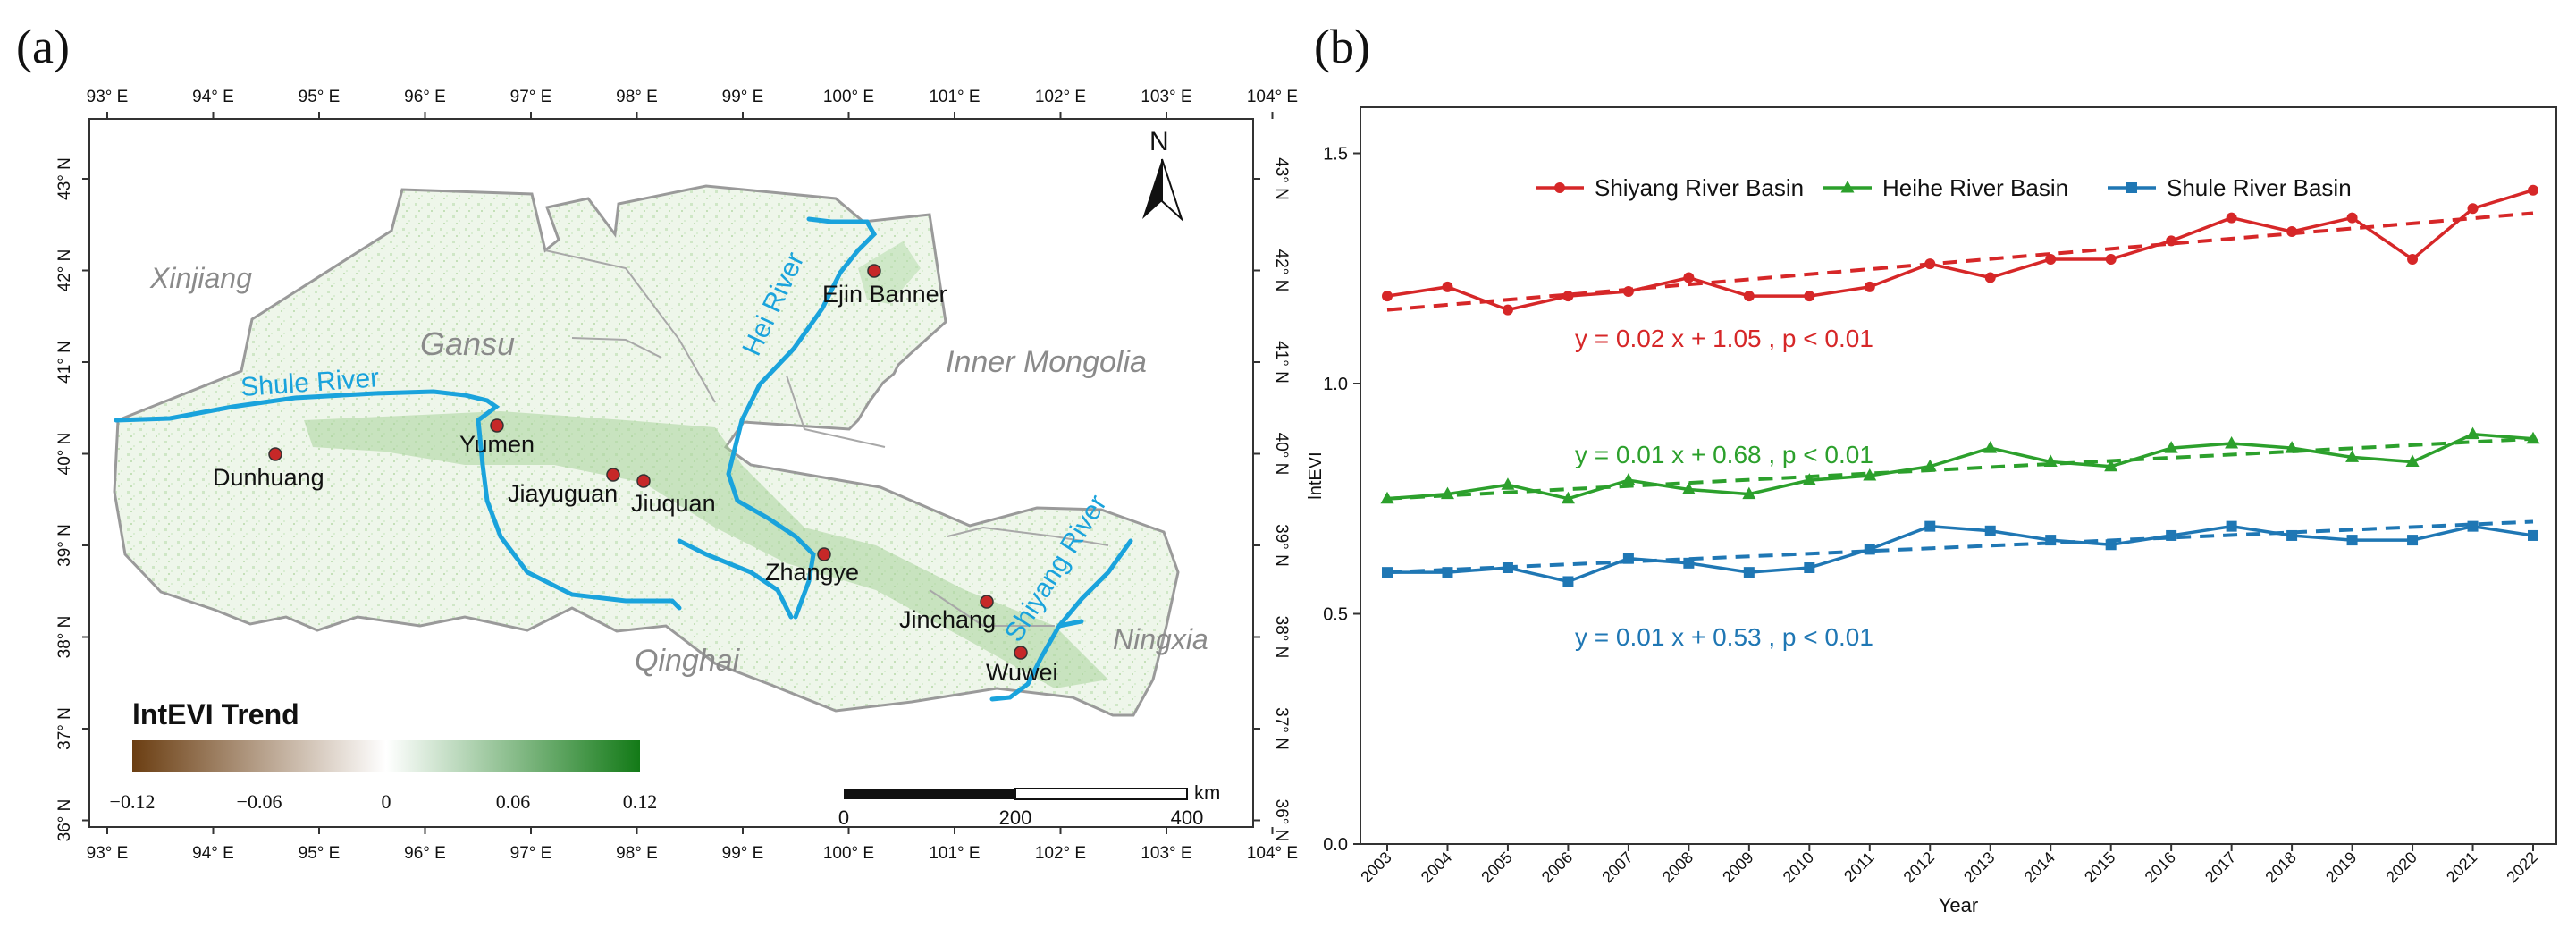 The height and width of the screenshot is (937, 2576). I want to click on x-tick-label: 2004, so click(1437, 867).